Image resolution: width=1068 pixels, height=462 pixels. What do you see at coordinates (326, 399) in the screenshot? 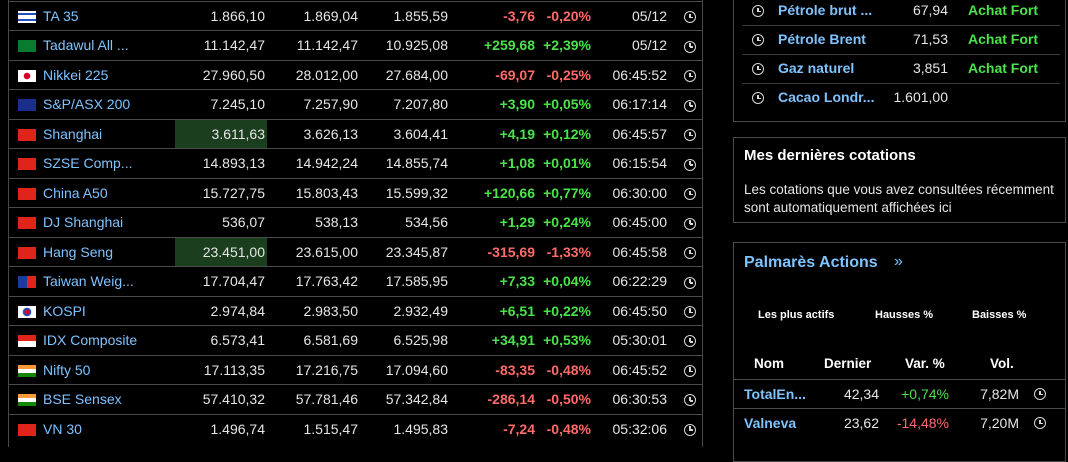
I see `index-high: 57.781,46` at bounding box center [326, 399].